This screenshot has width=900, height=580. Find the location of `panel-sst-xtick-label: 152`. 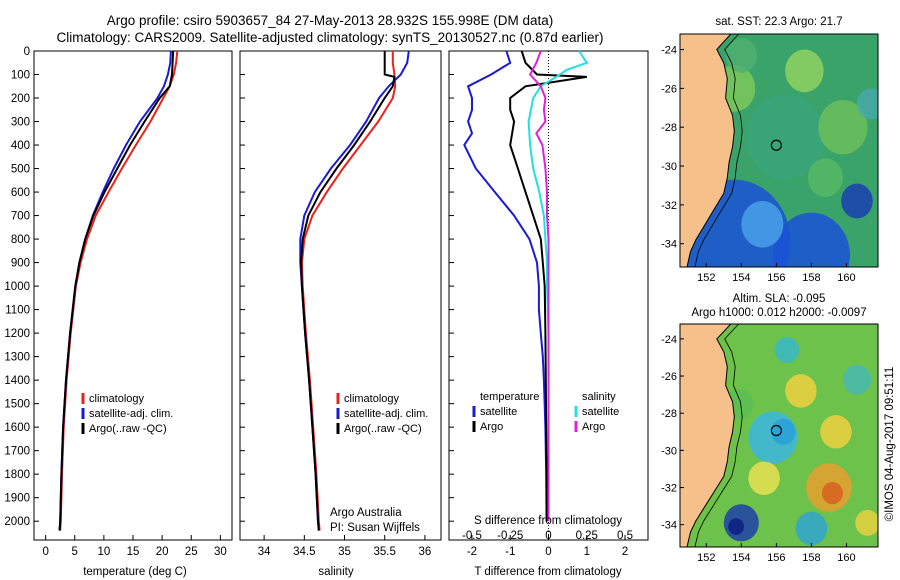

panel-sst-xtick-label: 152 is located at coordinates (706, 278).